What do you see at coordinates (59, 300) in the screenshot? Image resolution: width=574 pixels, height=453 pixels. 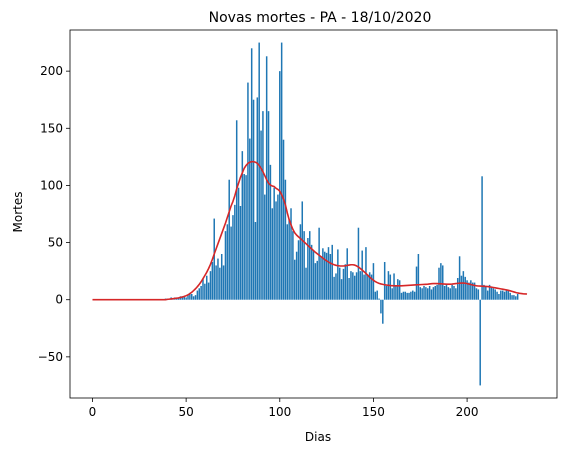 I see `y-tick-label: 0` at bounding box center [59, 300].